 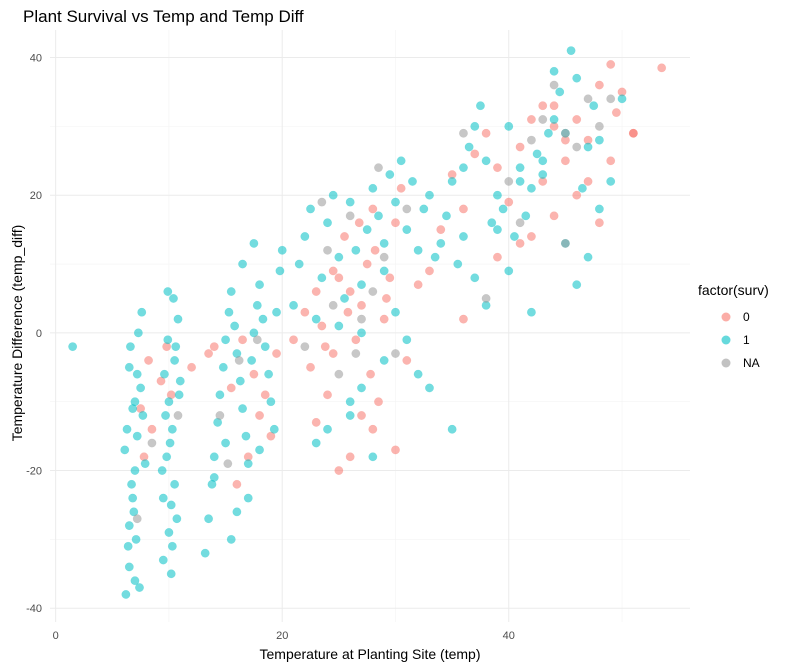 What do you see at coordinates (163, 16) in the screenshot?
I see `chart-title: Plant Survival vs Temp and Temp Diff` at bounding box center [163, 16].